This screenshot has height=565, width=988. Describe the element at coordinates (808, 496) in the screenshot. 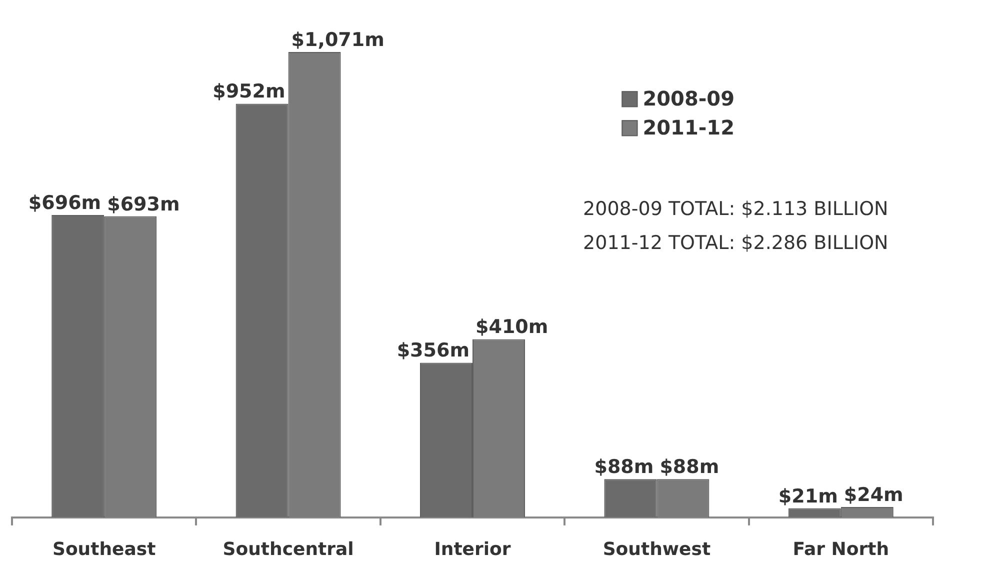

I see `data-label: $21m` at that location.